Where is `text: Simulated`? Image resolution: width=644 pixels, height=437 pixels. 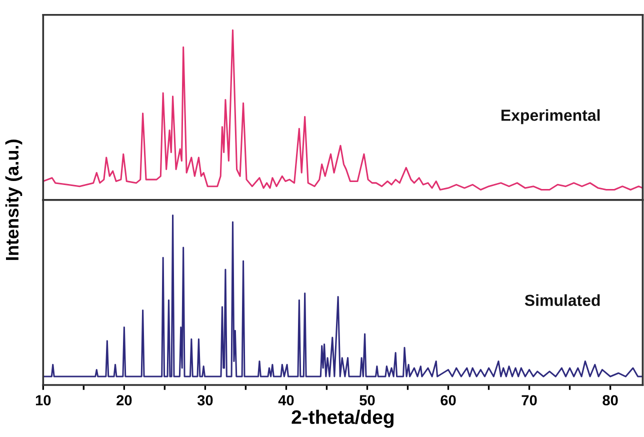 text: Simulated is located at coordinates (562, 300).